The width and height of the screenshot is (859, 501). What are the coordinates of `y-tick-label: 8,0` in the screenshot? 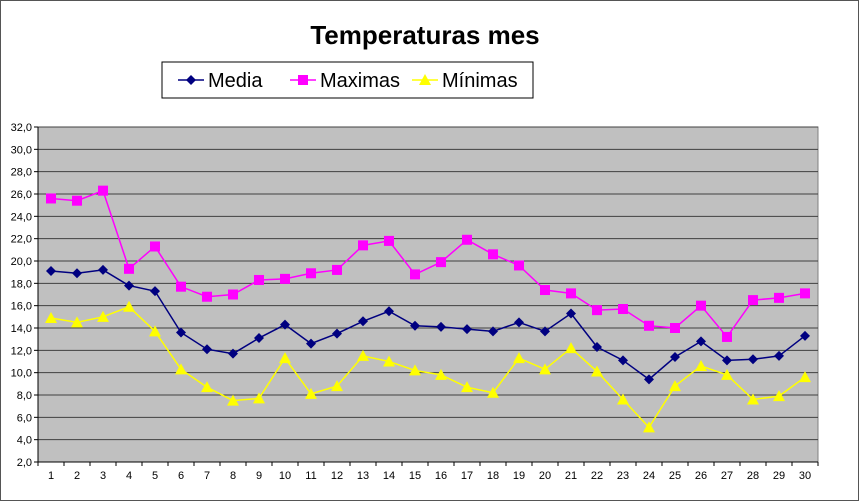 It's located at (24, 396).